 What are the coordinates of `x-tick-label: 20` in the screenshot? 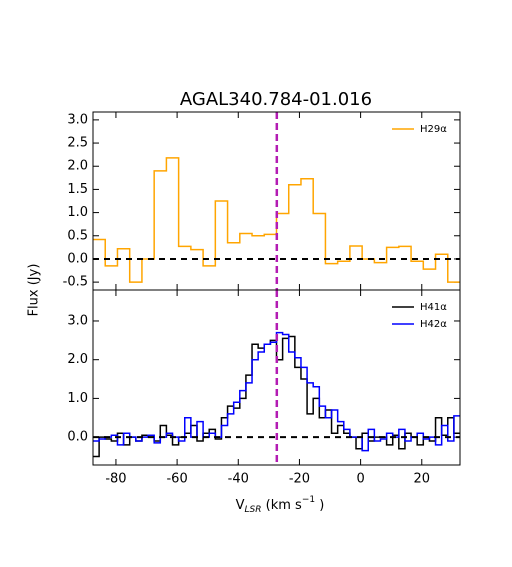 It's located at (421, 479).